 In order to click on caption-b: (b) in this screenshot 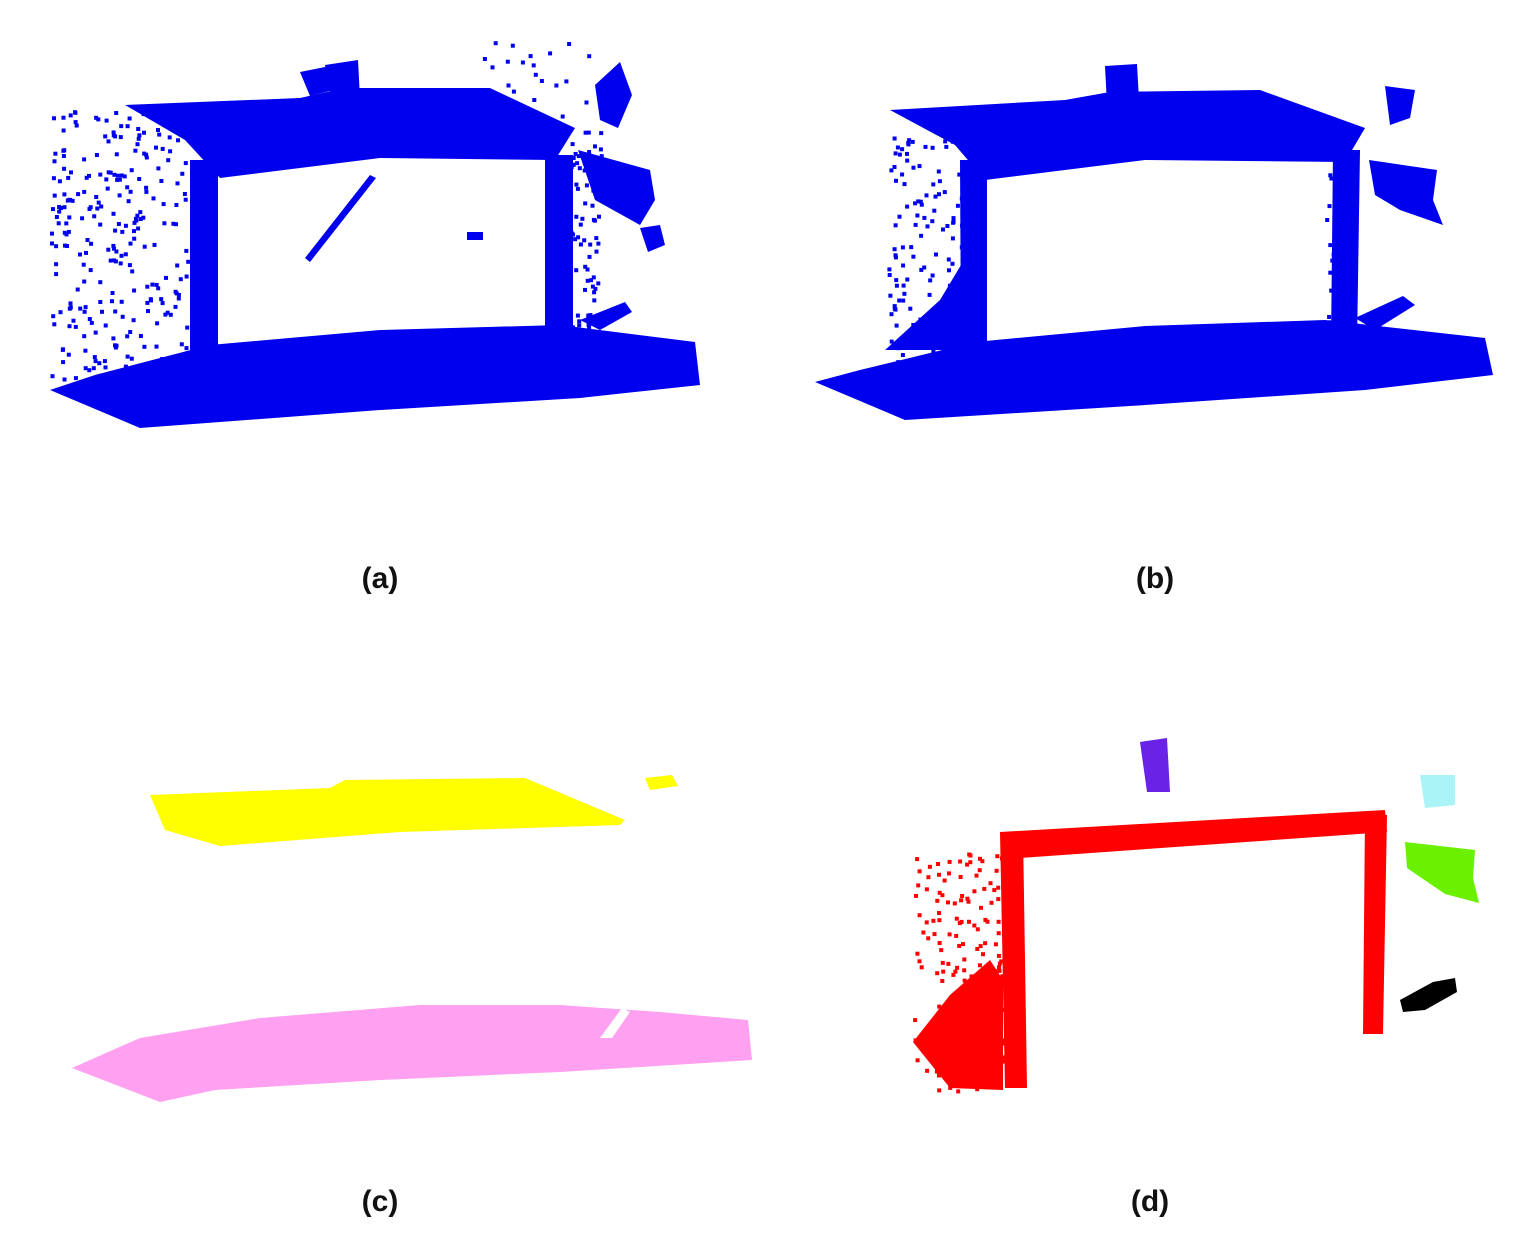, I will do `click(1155, 578)`.